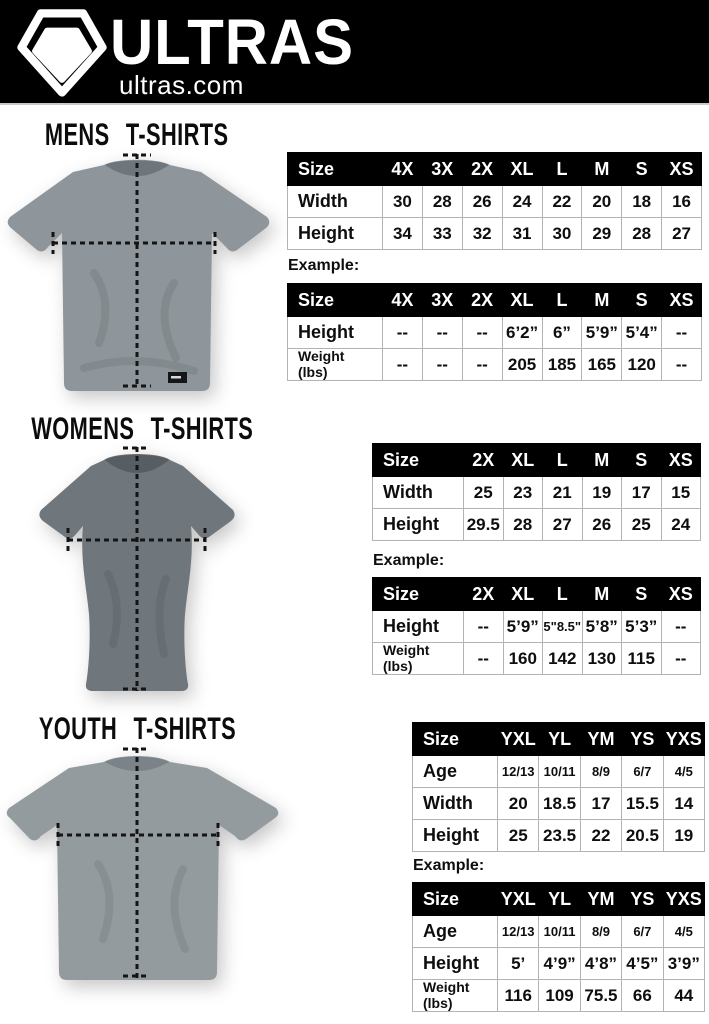 This screenshot has height=1024, width=709. What do you see at coordinates (559, 835) in the screenshot?
I see `table-row: Height 25 23.5 22 20.5 19` at bounding box center [559, 835].